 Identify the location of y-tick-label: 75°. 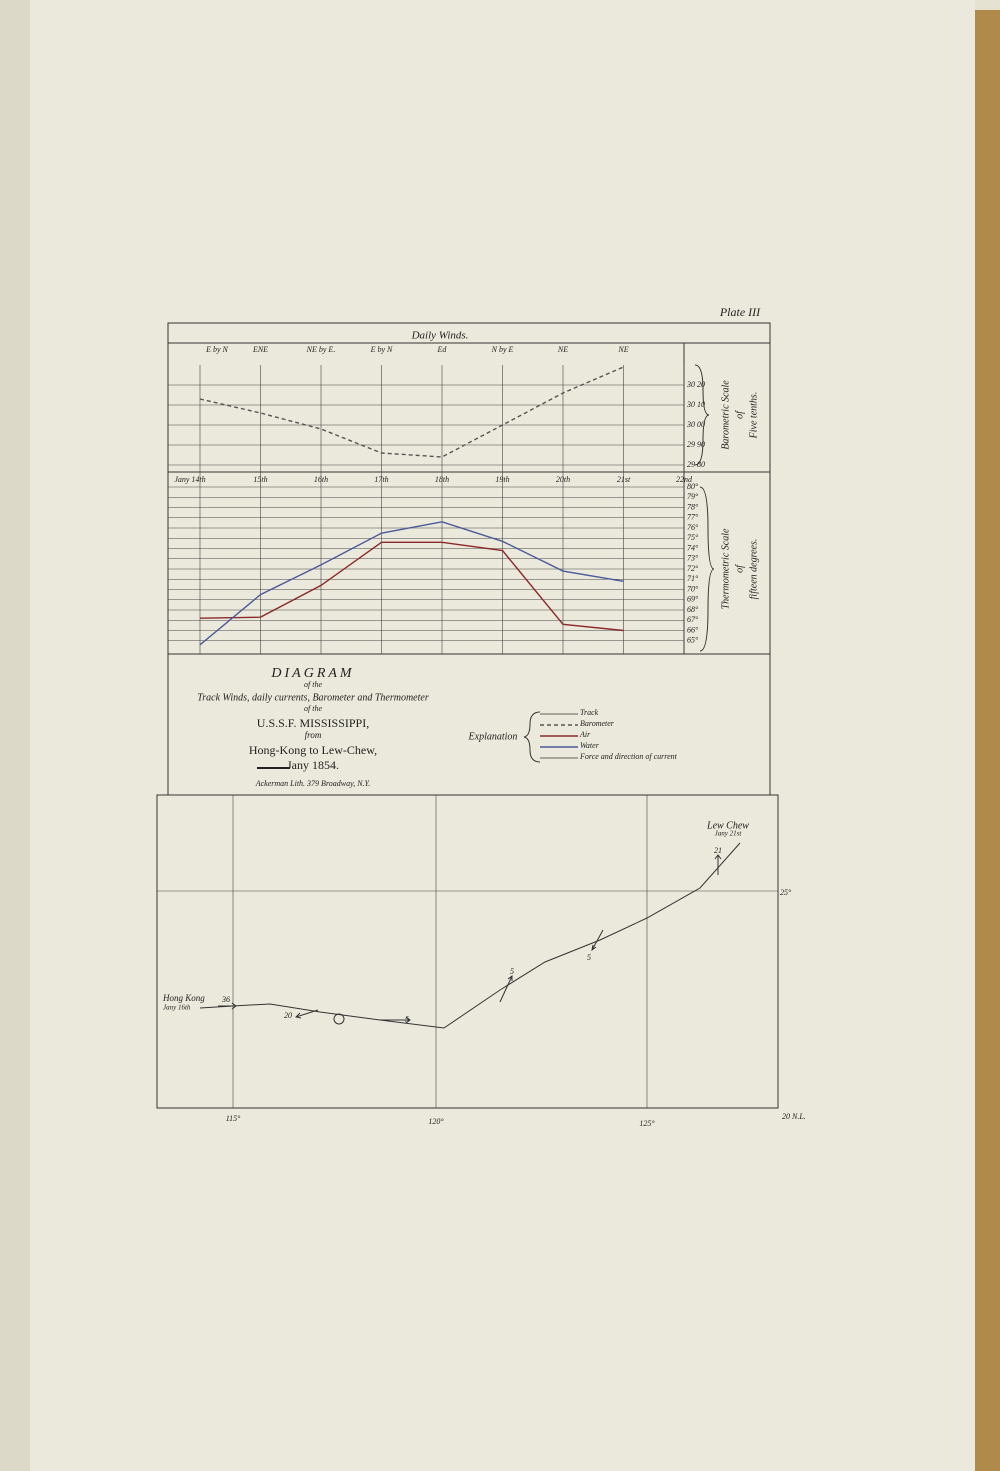
(693, 537).